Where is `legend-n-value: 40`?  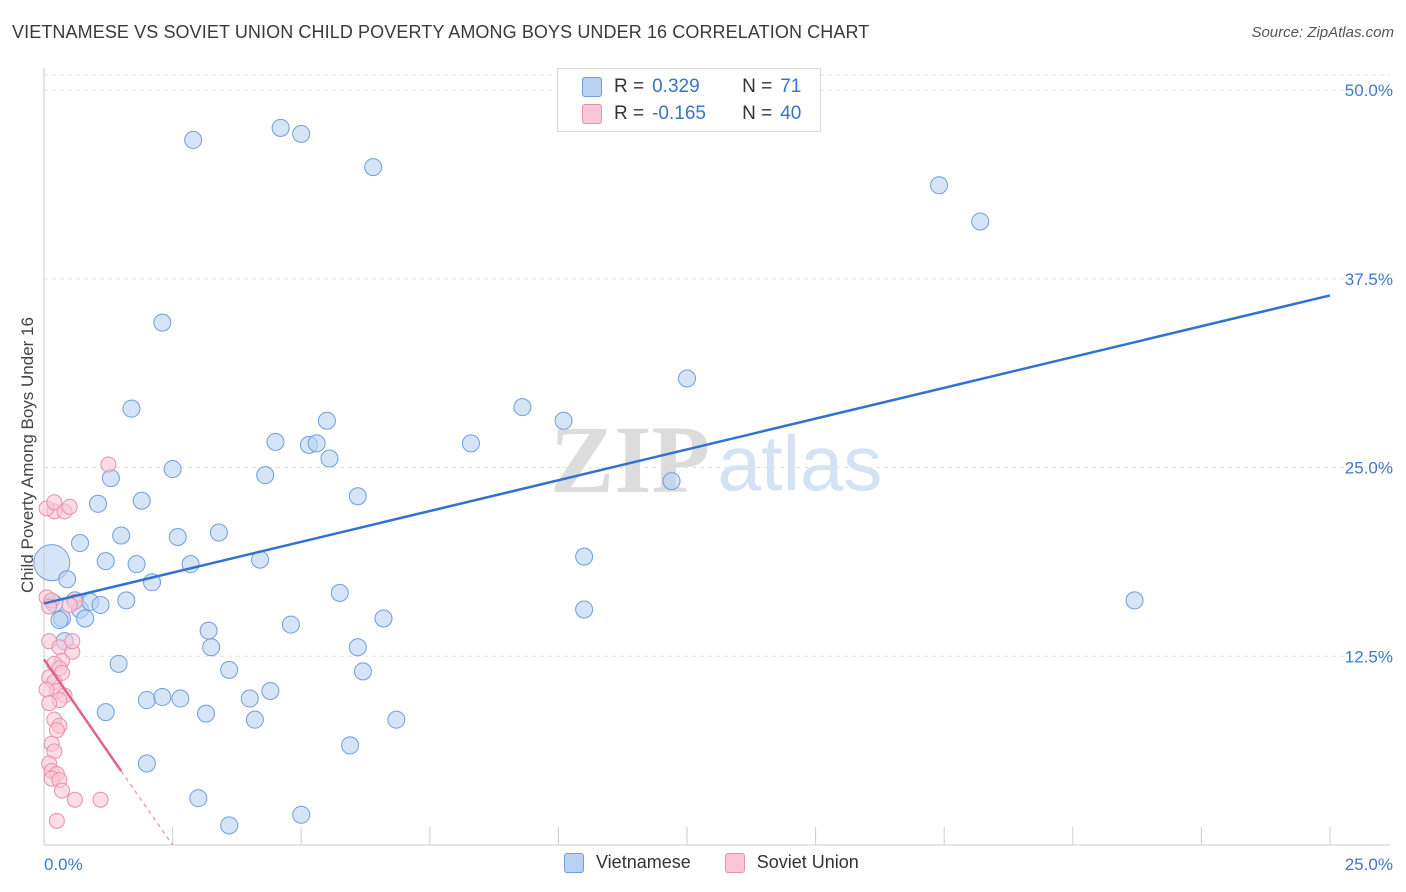 legend-n-value: 40 is located at coordinates (791, 113).